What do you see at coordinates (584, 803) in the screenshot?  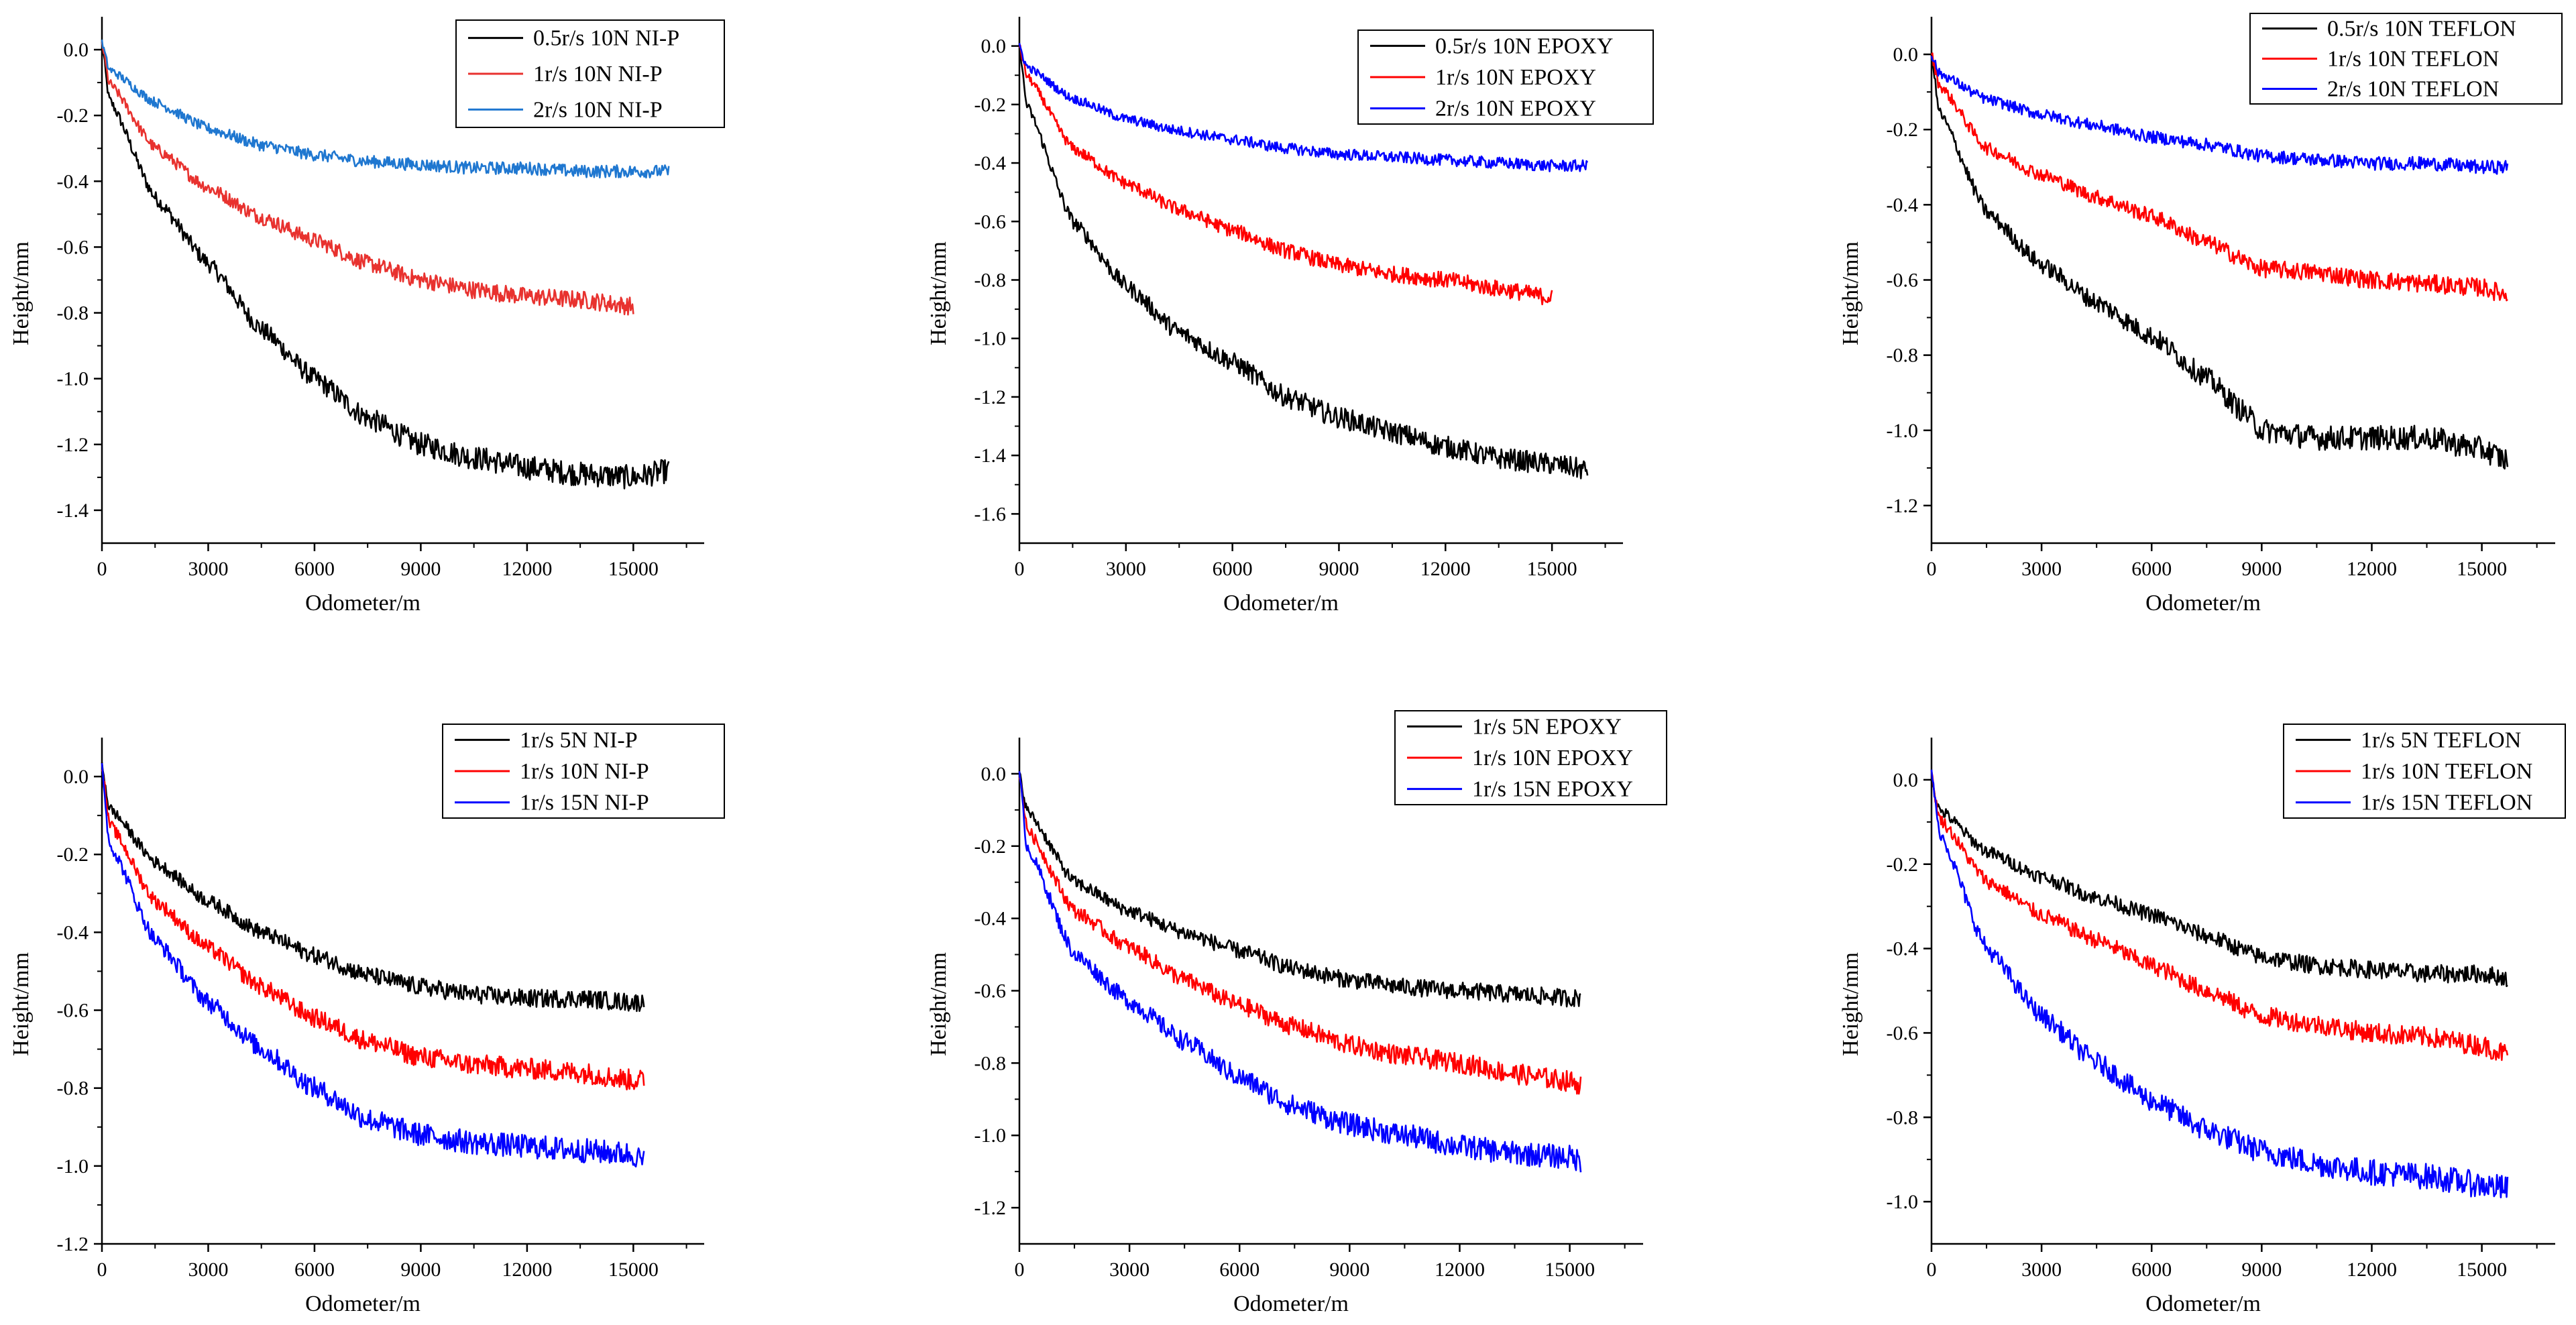 I see `legend-label: 1r/s 15N NI-P` at bounding box center [584, 803].